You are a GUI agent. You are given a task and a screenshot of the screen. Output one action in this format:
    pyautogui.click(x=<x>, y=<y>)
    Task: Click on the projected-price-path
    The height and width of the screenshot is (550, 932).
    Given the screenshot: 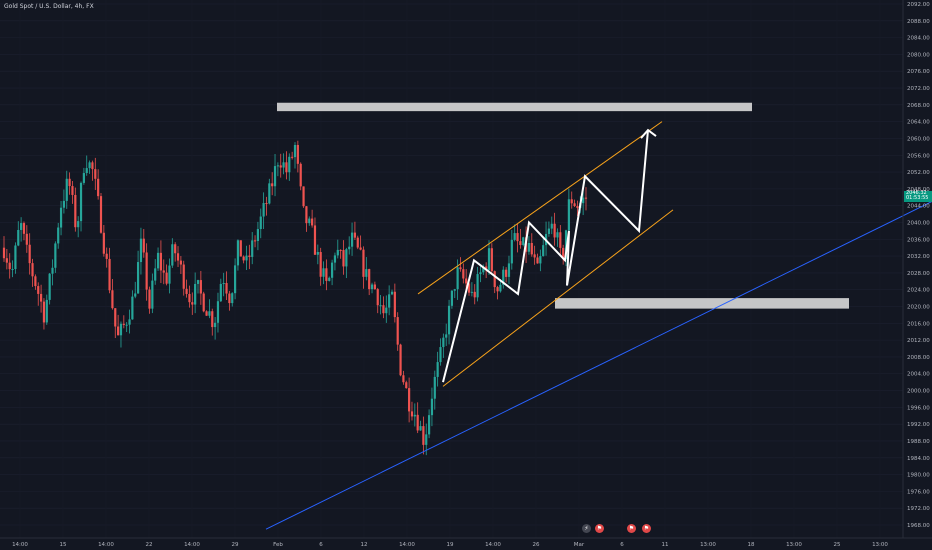 What is the action you would take?
    pyautogui.click(x=545, y=256)
    